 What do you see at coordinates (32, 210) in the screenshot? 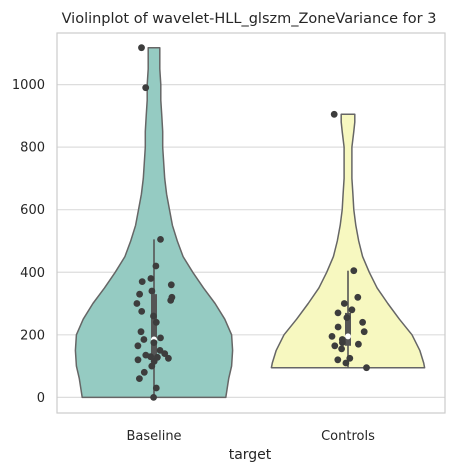
I see `y-tick-label: 600` at bounding box center [32, 210].